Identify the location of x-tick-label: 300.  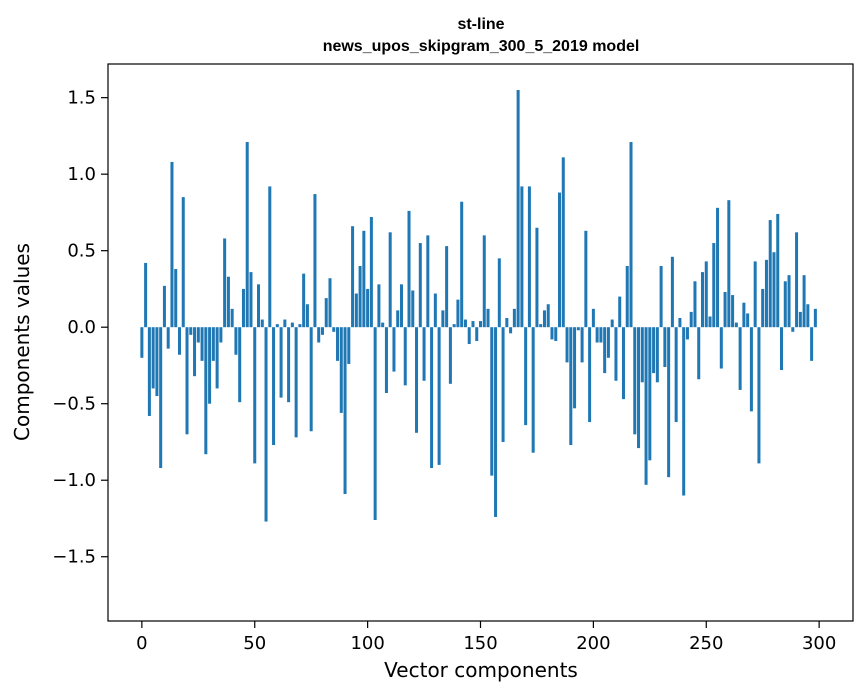
(819, 643).